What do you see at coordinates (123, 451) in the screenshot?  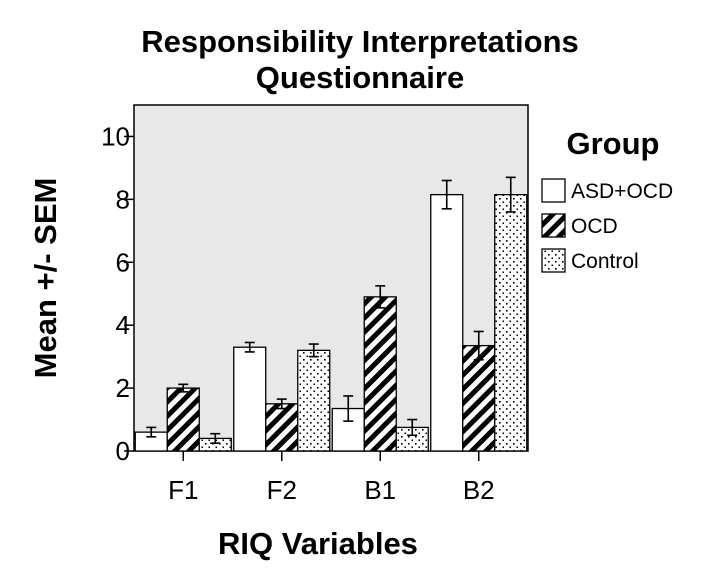 I see `y-tick-label: 0` at bounding box center [123, 451].